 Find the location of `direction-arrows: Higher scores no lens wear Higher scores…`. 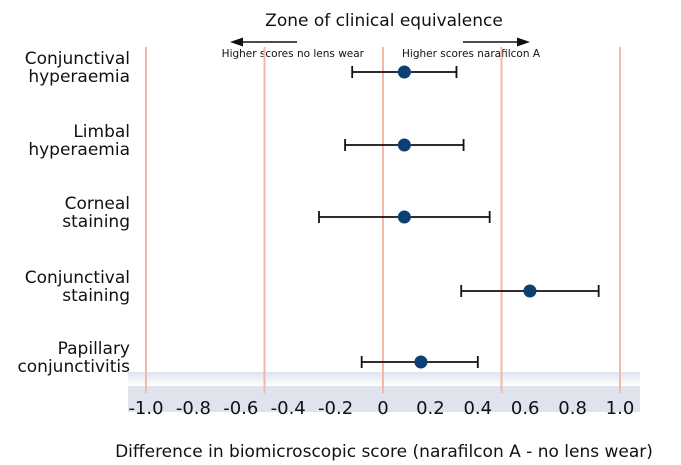

direction-arrows: Higher scores no lens wear Higher scores… is located at coordinates (381, 48).